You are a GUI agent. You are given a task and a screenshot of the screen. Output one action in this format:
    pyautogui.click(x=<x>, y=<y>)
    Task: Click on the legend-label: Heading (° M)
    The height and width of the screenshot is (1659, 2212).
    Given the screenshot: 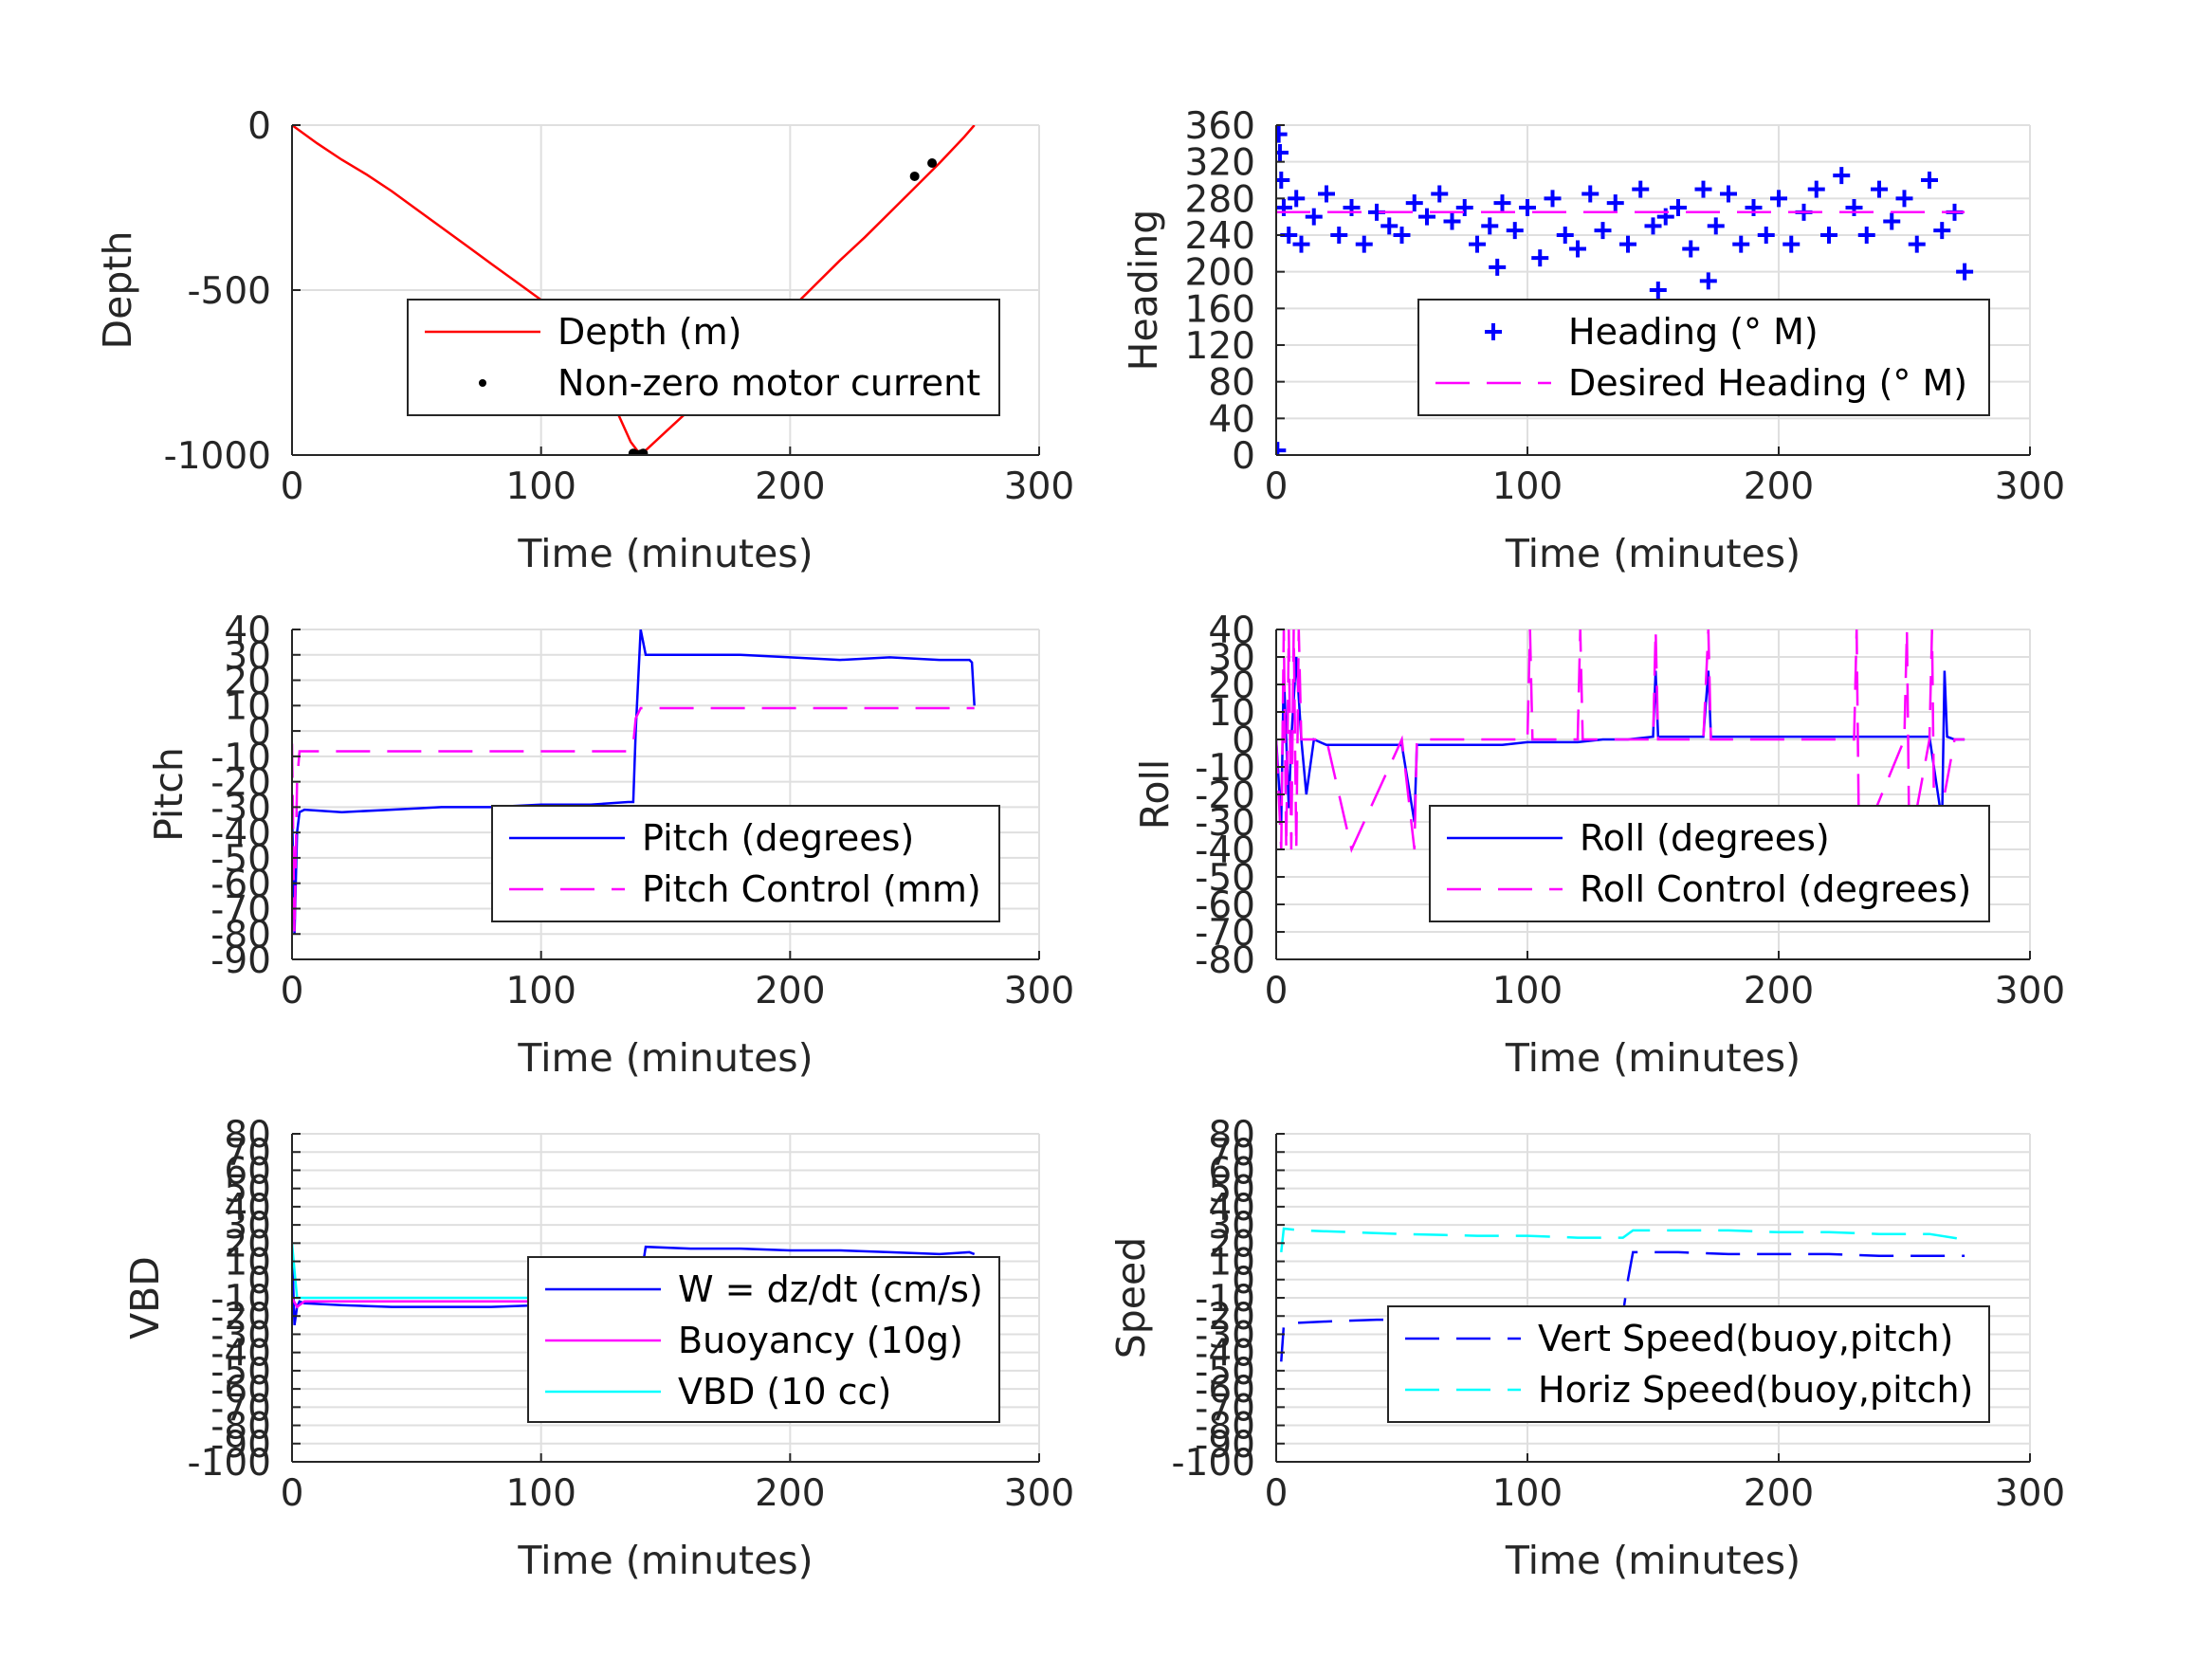 What is the action you would take?
    pyautogui.click(x=1693, y=332)
    